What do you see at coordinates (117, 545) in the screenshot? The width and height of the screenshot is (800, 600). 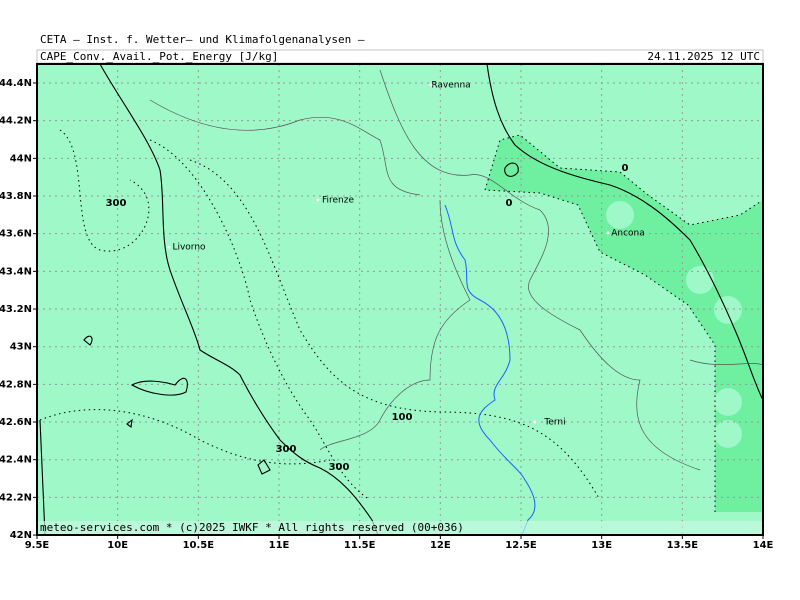 I see `lon-label: 10E` at bounding box center [117, 545].